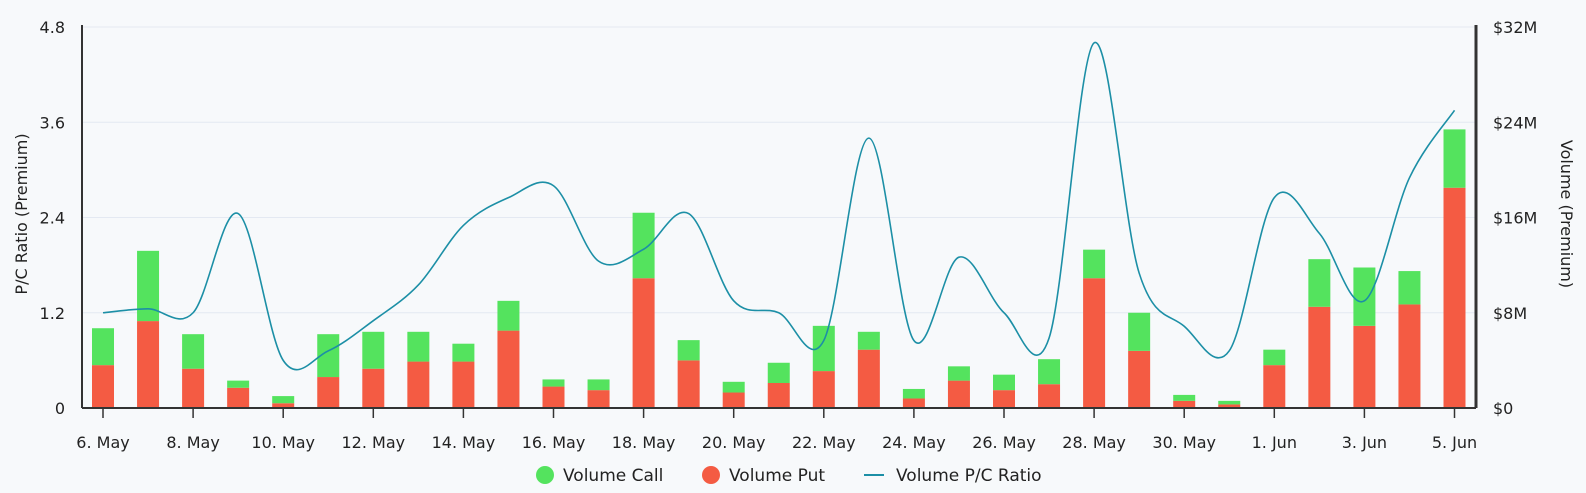 This screenshot has width=1586, height=493. Describe the element at coordinates (734, 442) in the screenshot. I see `x-tick-label: 20. May` at that location.